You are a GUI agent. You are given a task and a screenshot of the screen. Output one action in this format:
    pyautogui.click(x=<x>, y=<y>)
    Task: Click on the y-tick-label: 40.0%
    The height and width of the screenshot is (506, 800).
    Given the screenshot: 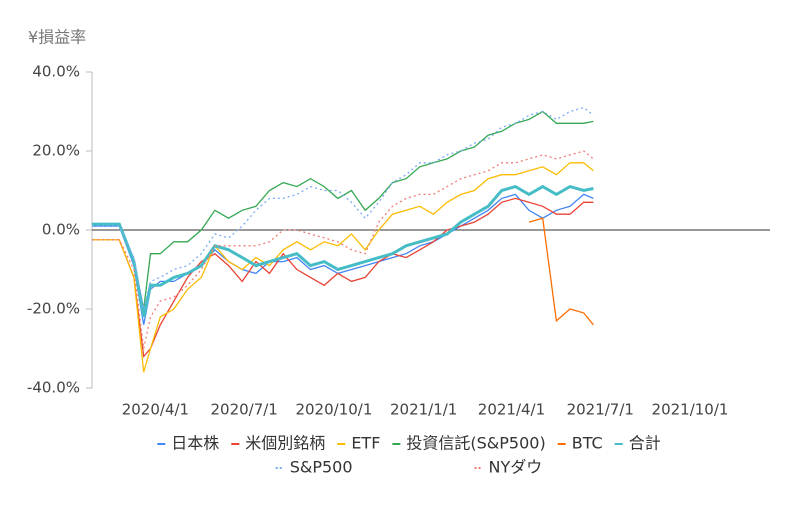 What is the action you would take?
    pyautogui.click(x=56, y=72)
    